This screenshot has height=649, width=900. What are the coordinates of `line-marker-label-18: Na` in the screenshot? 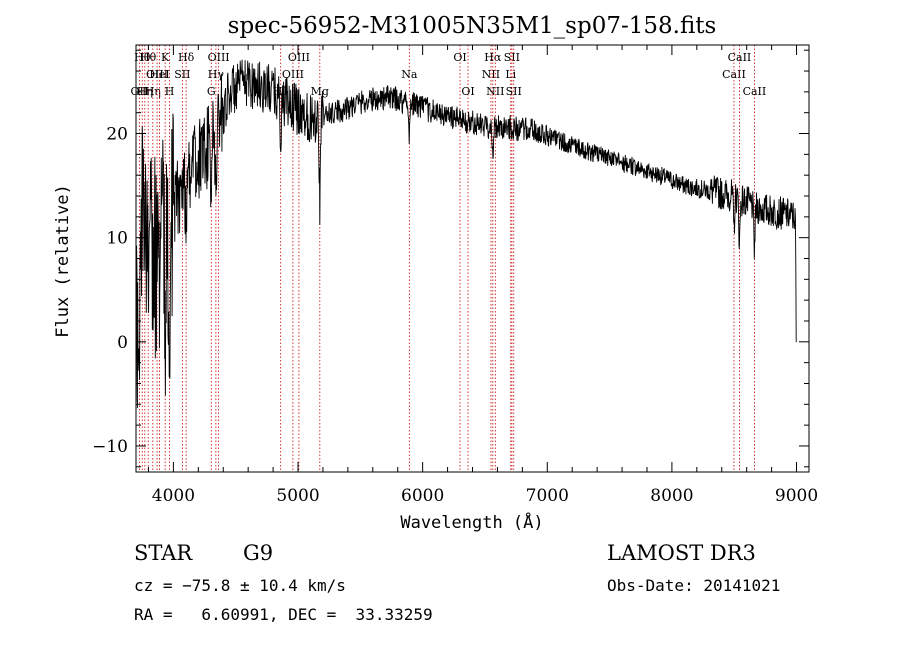 It's located at (409, 74).